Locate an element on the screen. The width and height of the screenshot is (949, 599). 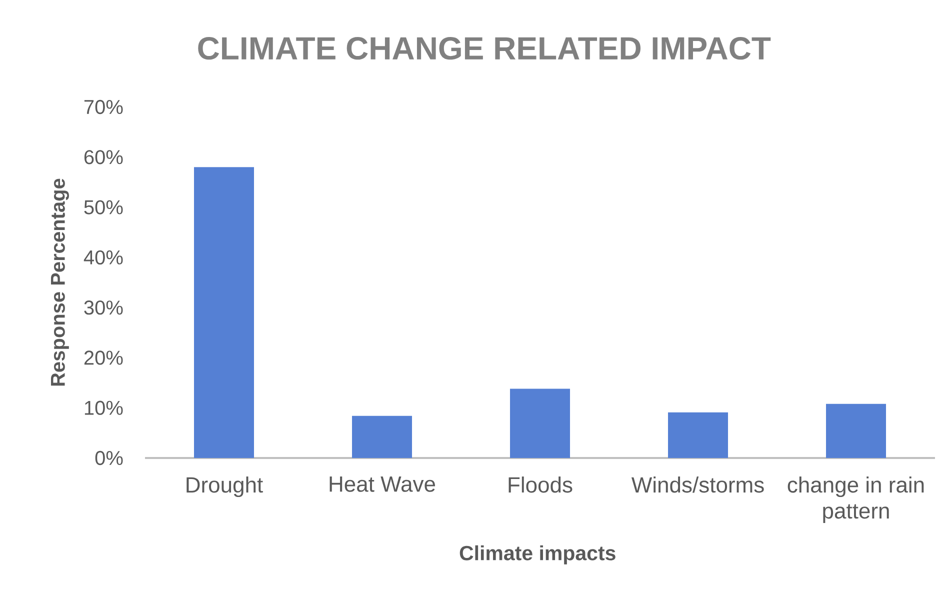
y-tick-label: 30% is located at coordinates (103, 307).